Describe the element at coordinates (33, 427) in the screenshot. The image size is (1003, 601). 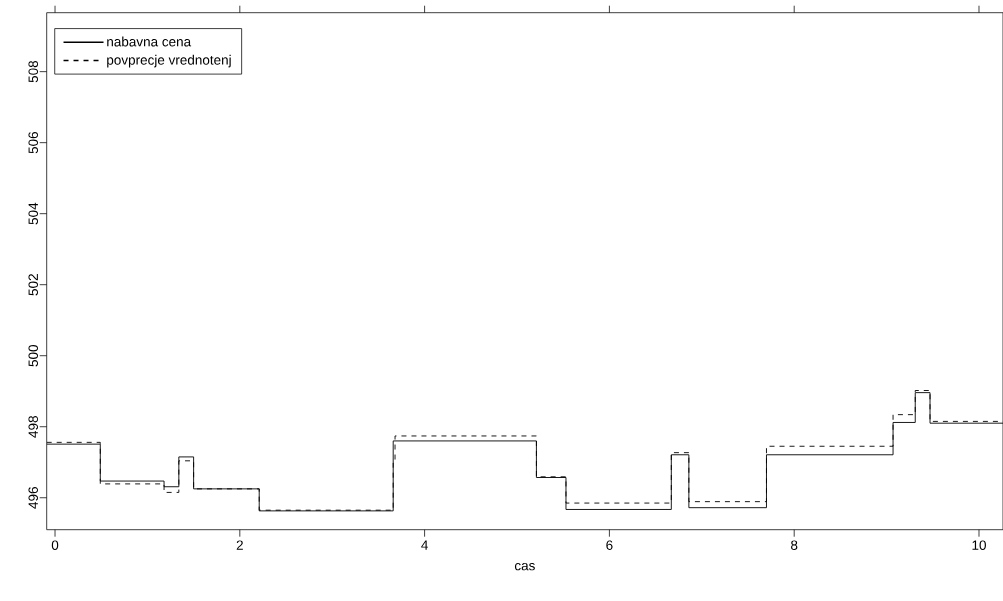
I see `y-tick-label: 498` at that location.